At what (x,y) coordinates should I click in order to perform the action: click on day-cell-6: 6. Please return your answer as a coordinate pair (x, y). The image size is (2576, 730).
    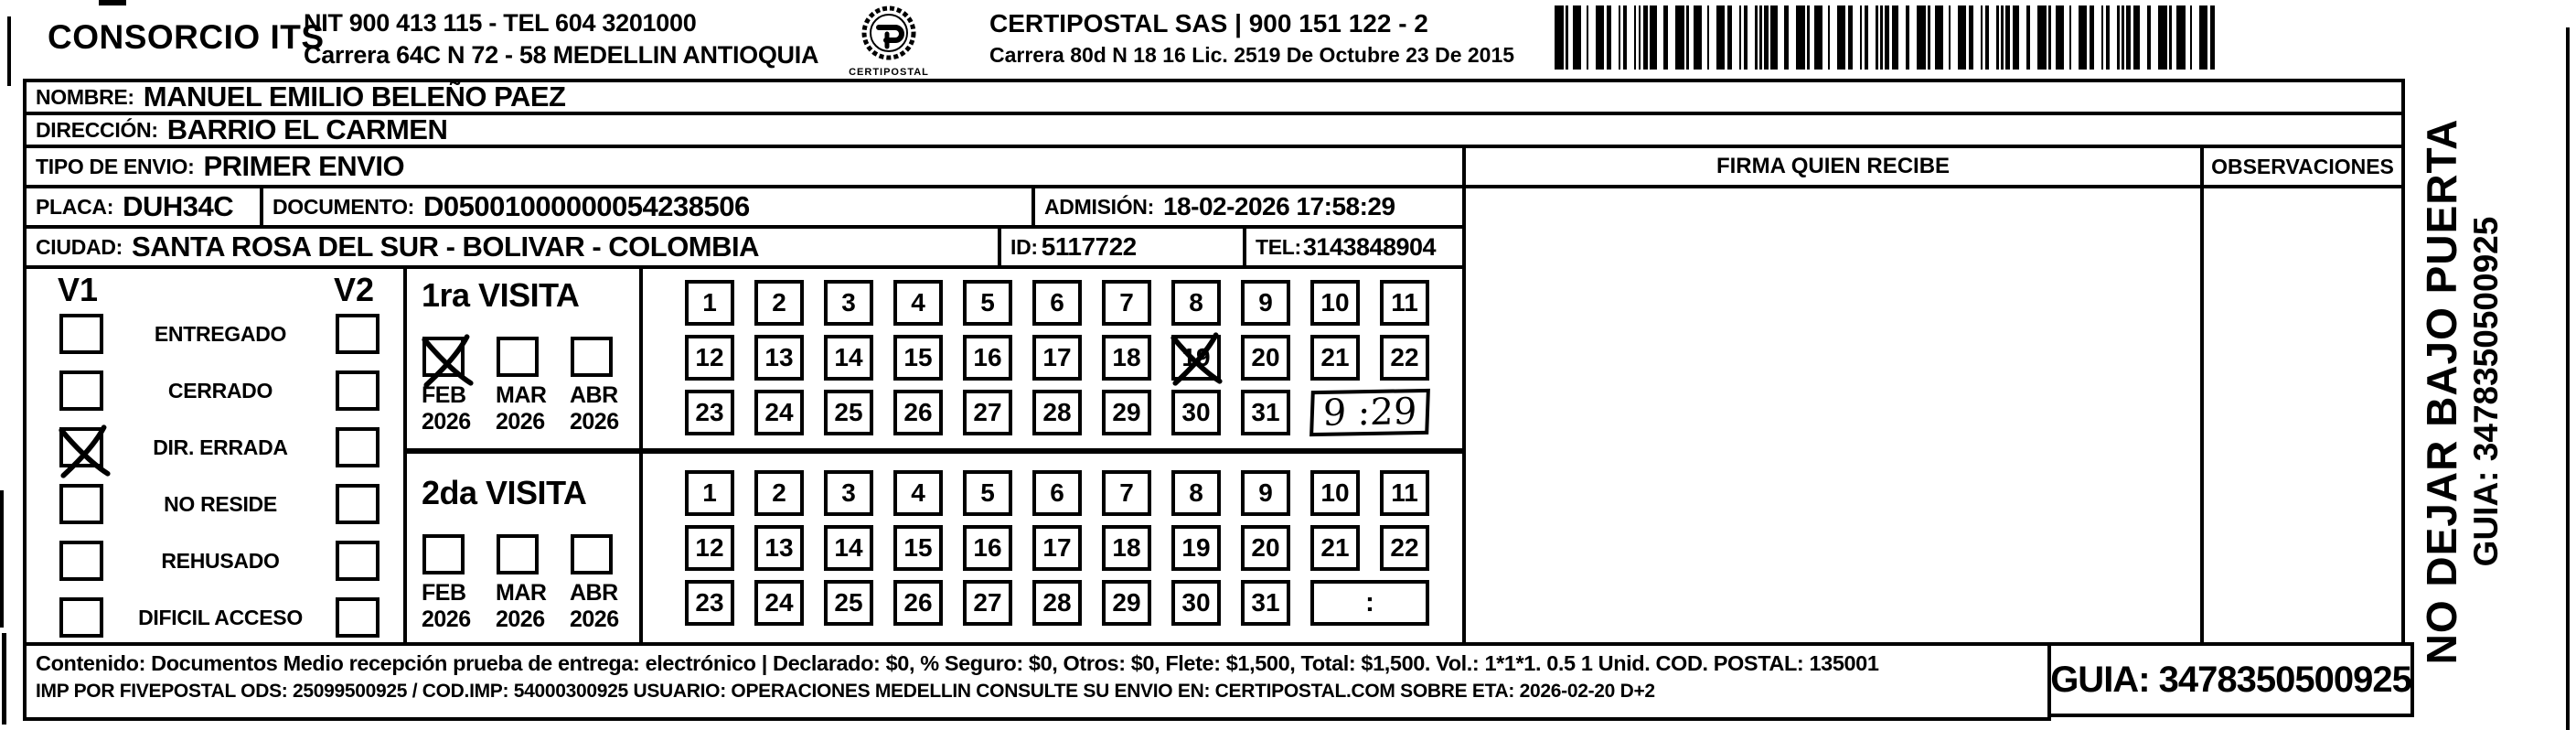
    Looking at the image, I should click on (1057, 493).